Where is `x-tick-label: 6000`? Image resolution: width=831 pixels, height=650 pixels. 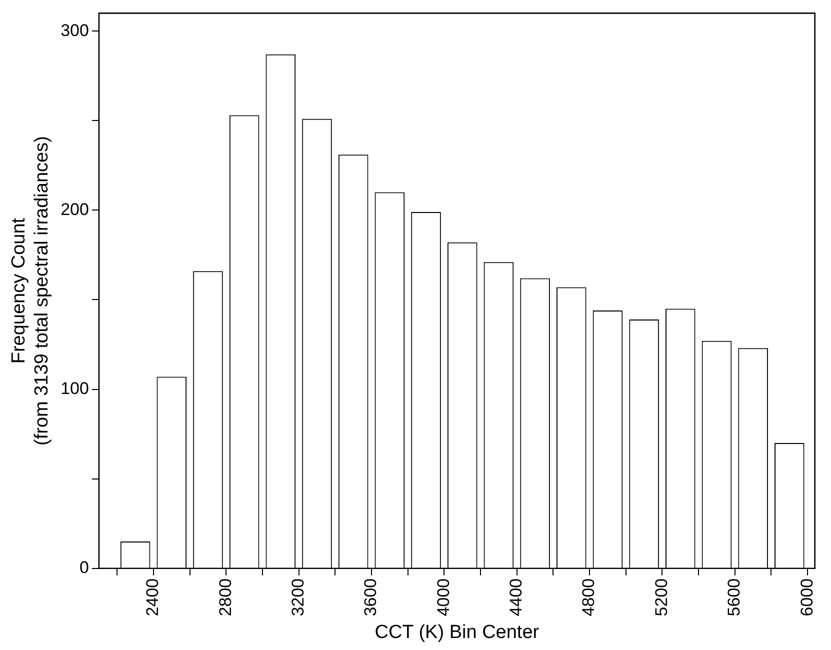 x-tick-label: 6000 is located at coordinates (806, 597).